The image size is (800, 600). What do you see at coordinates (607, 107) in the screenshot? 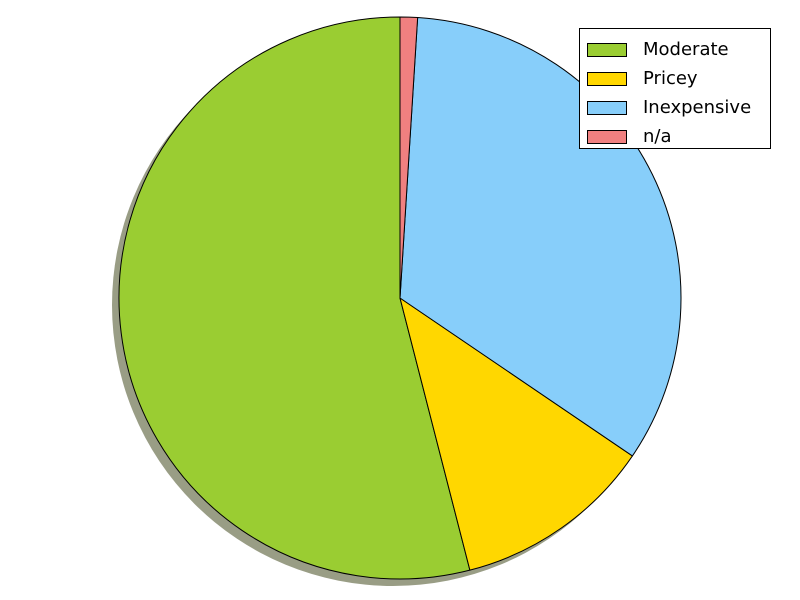
I see `legend-swatch-inexpensive` at bounding box center [607, 107].